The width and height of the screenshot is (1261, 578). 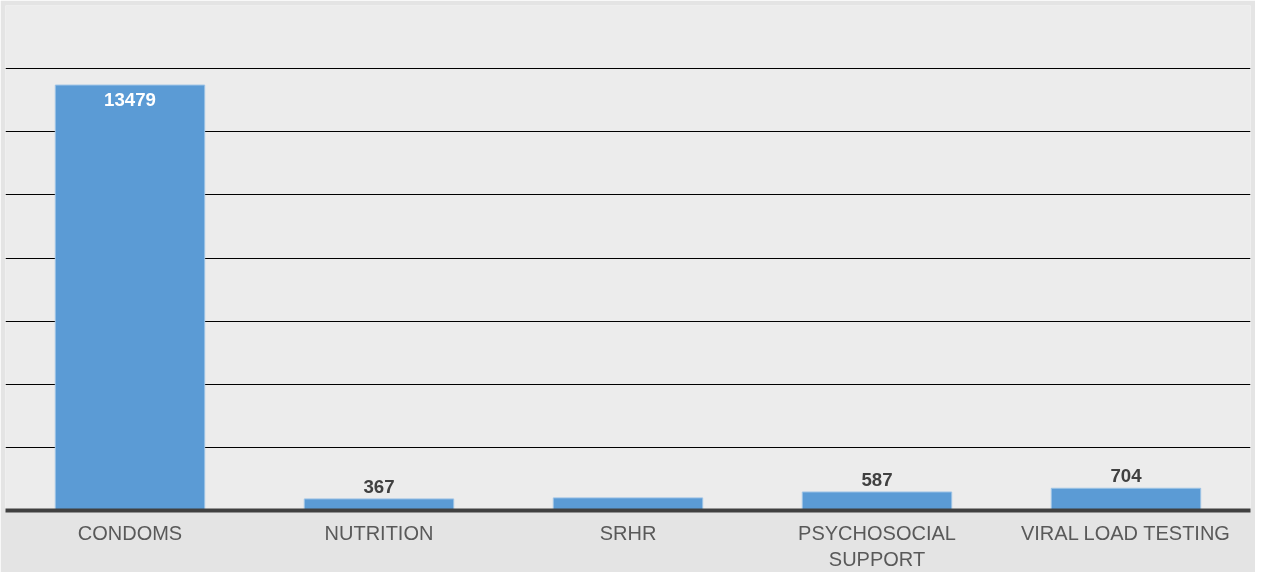 I want to click on x-tick-label: PSYCHOSOCIAL SUPPORT, so click(x=877, y=545).